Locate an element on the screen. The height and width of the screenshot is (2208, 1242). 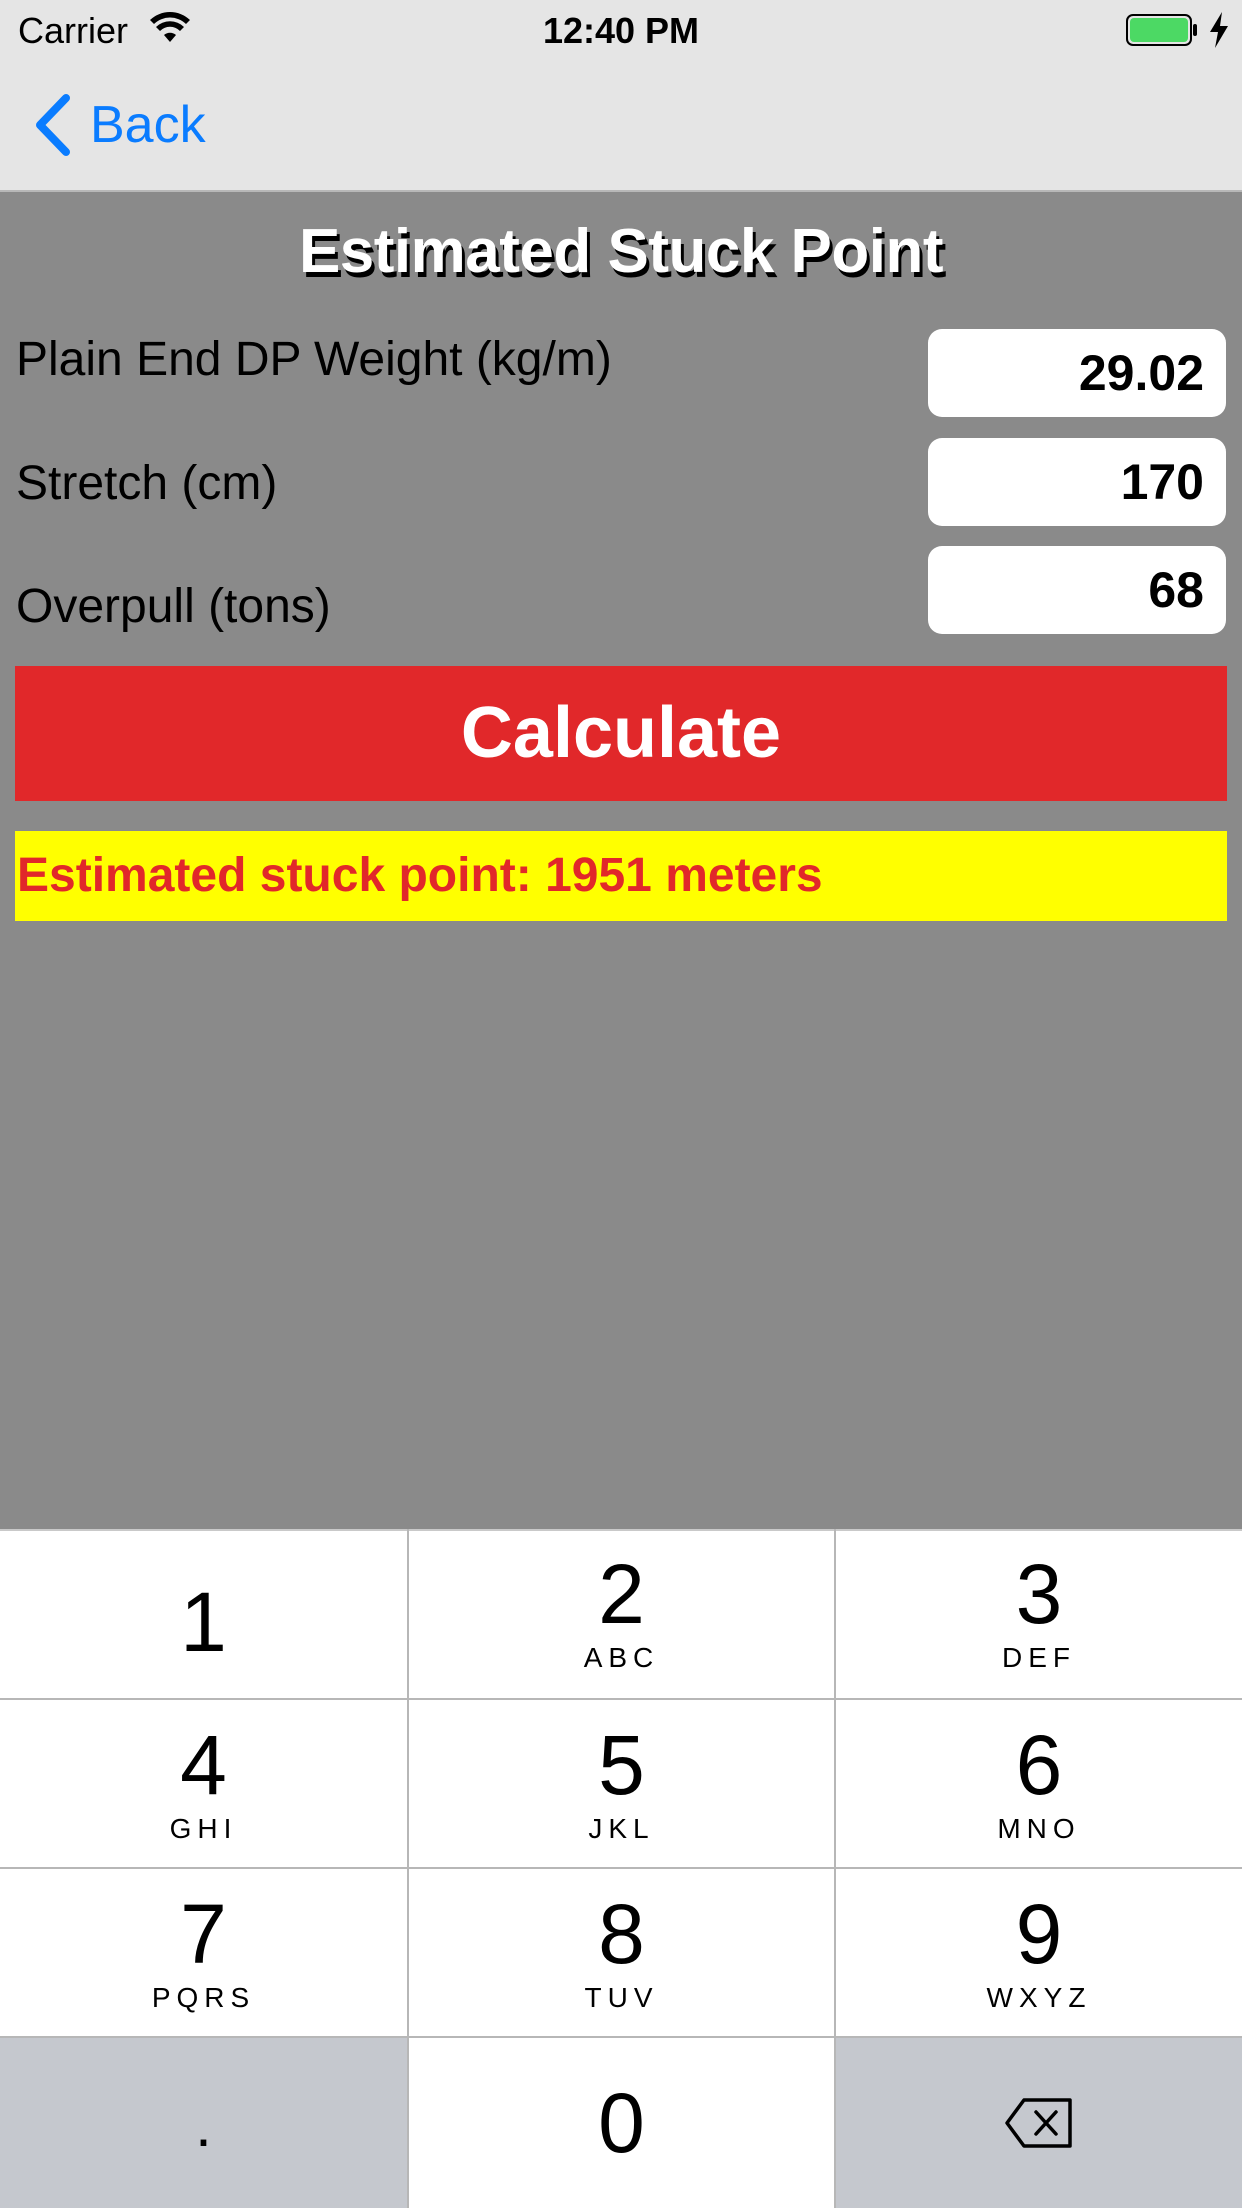
key-0-digit: 0 is located at coordinates (621, 2123).